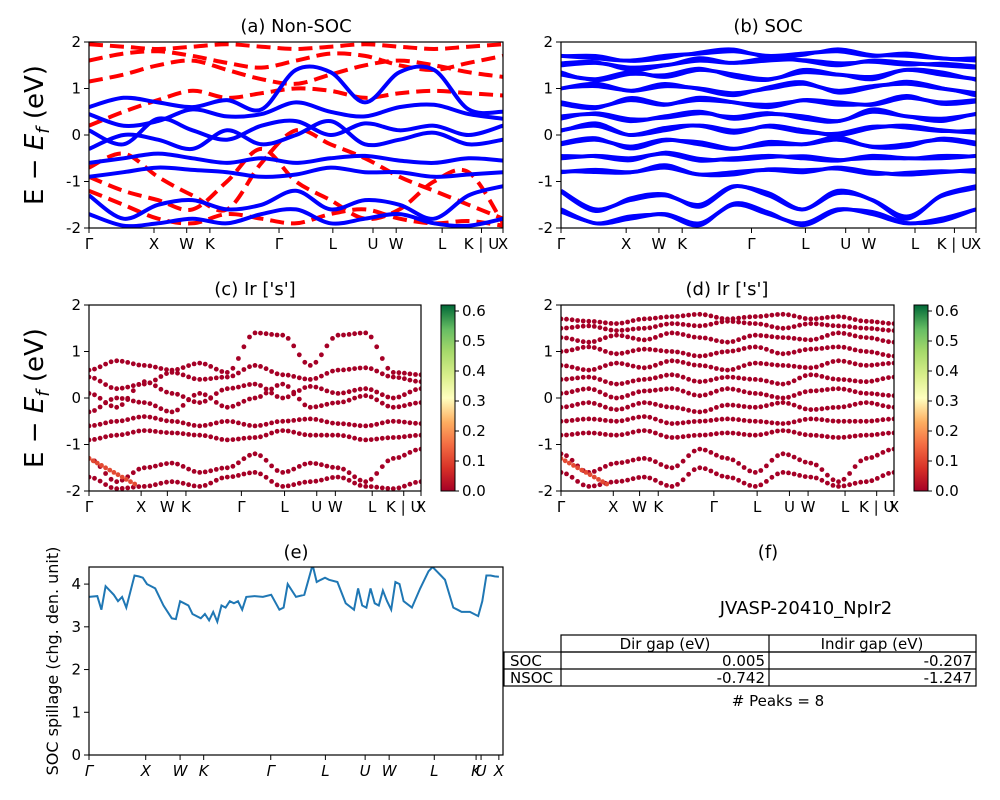 The height and width of the screenshot is (800, 1000). Describe the element at coordinates (76, 305) in the screenshot. I see `panel-c-ytick-label-4: 2` at that location.